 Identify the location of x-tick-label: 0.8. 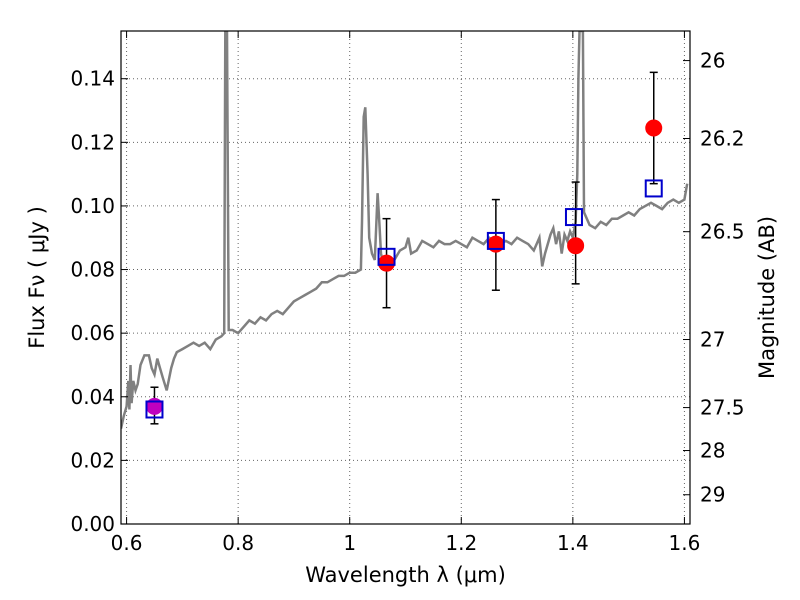
(238, 543).